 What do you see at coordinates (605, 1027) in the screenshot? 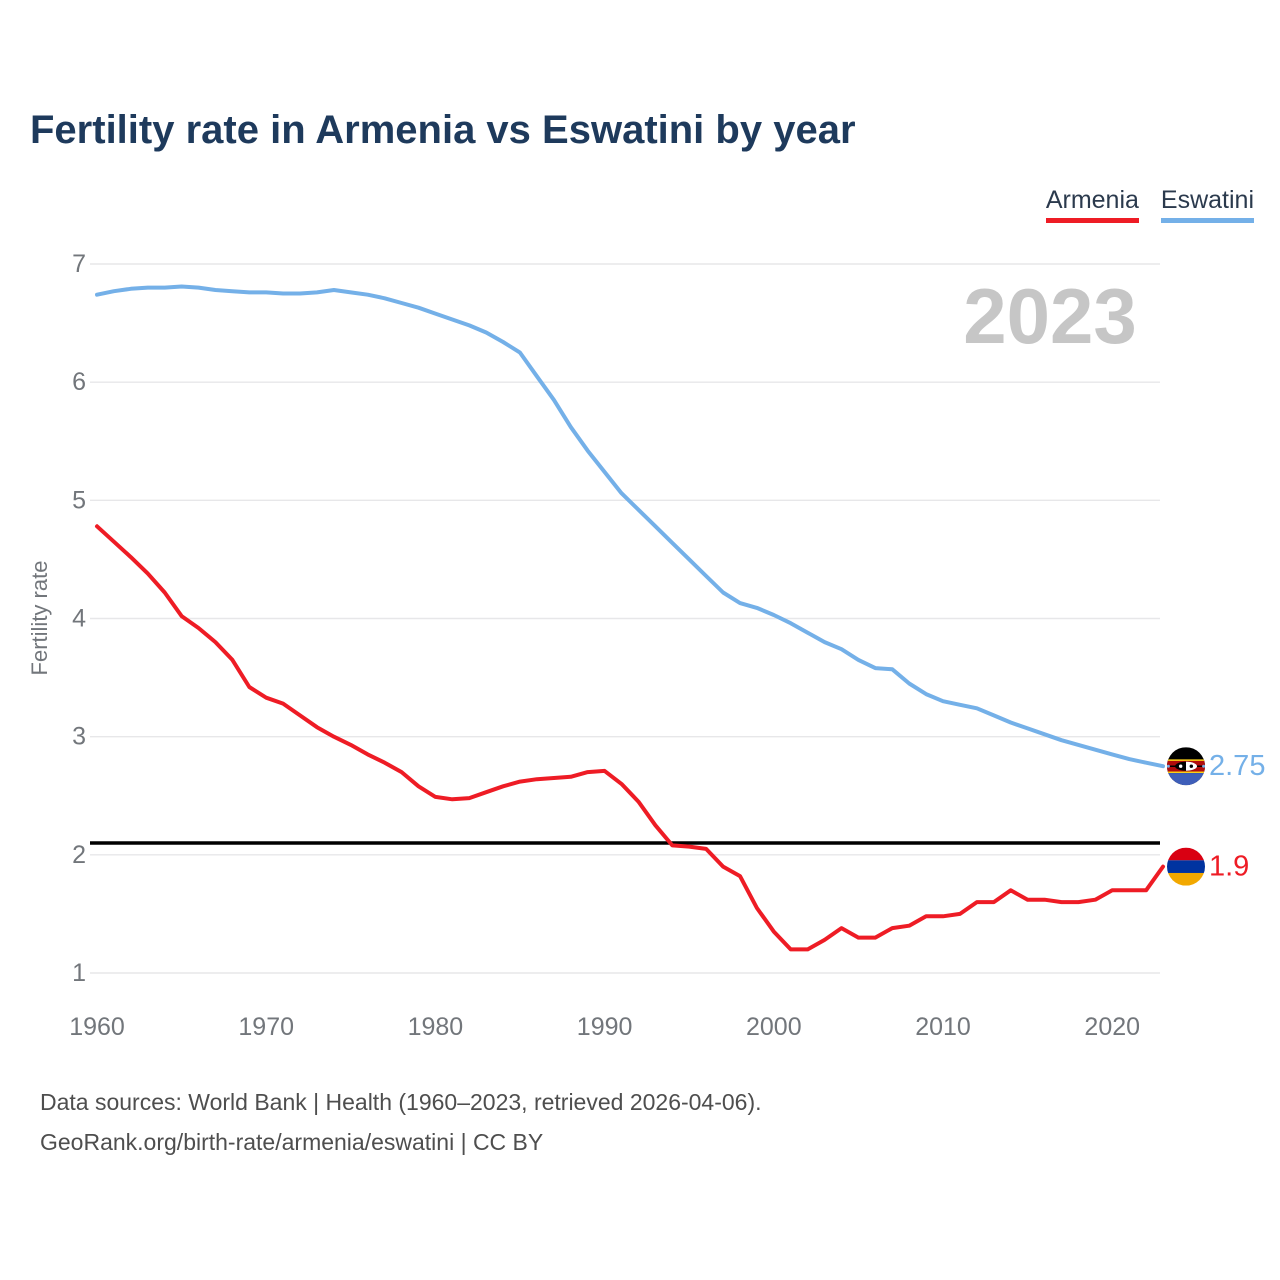
I see `x-tick-label-1990: 1990` at bounding box center [605, 1027].